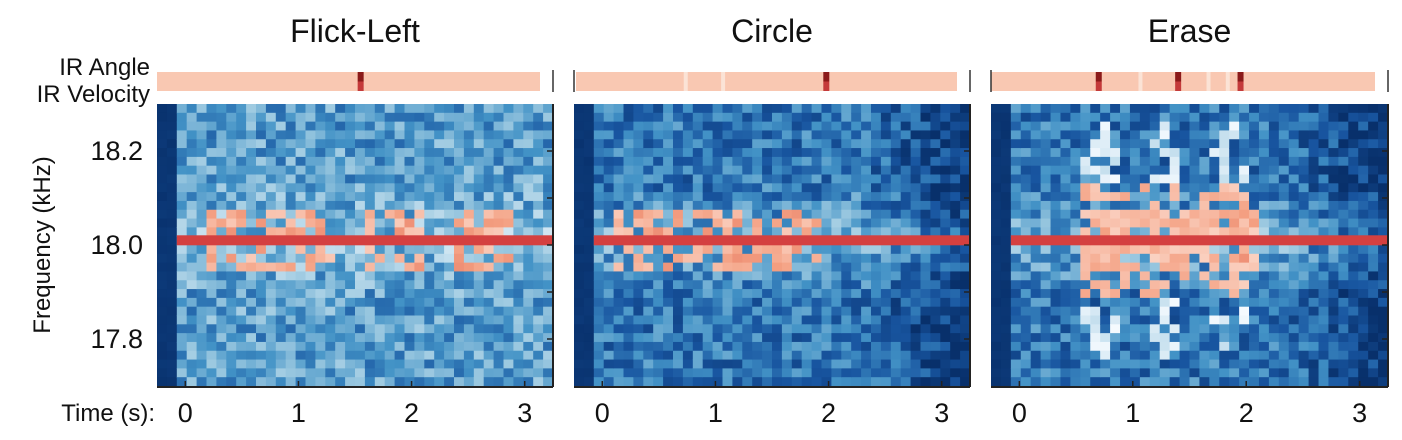 The height and width of the screenshot is (440, 1402). Describe the element at coordinates (685, 81) in the screenshot. I see `ir-light-cell` at that location.